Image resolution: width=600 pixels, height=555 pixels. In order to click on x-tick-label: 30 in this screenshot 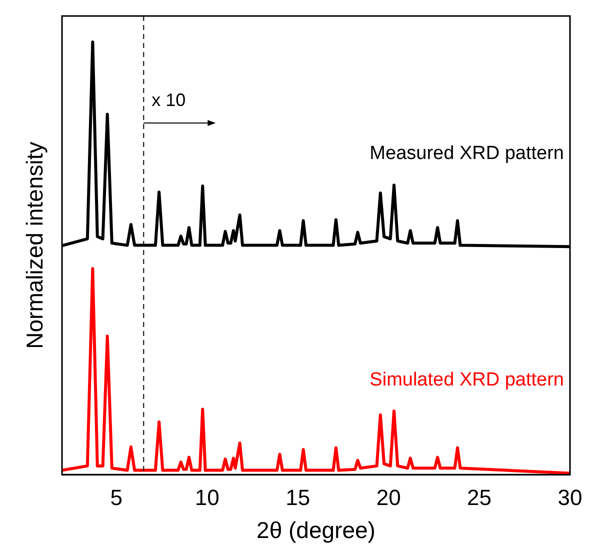, I will do `click(570, 497)`.